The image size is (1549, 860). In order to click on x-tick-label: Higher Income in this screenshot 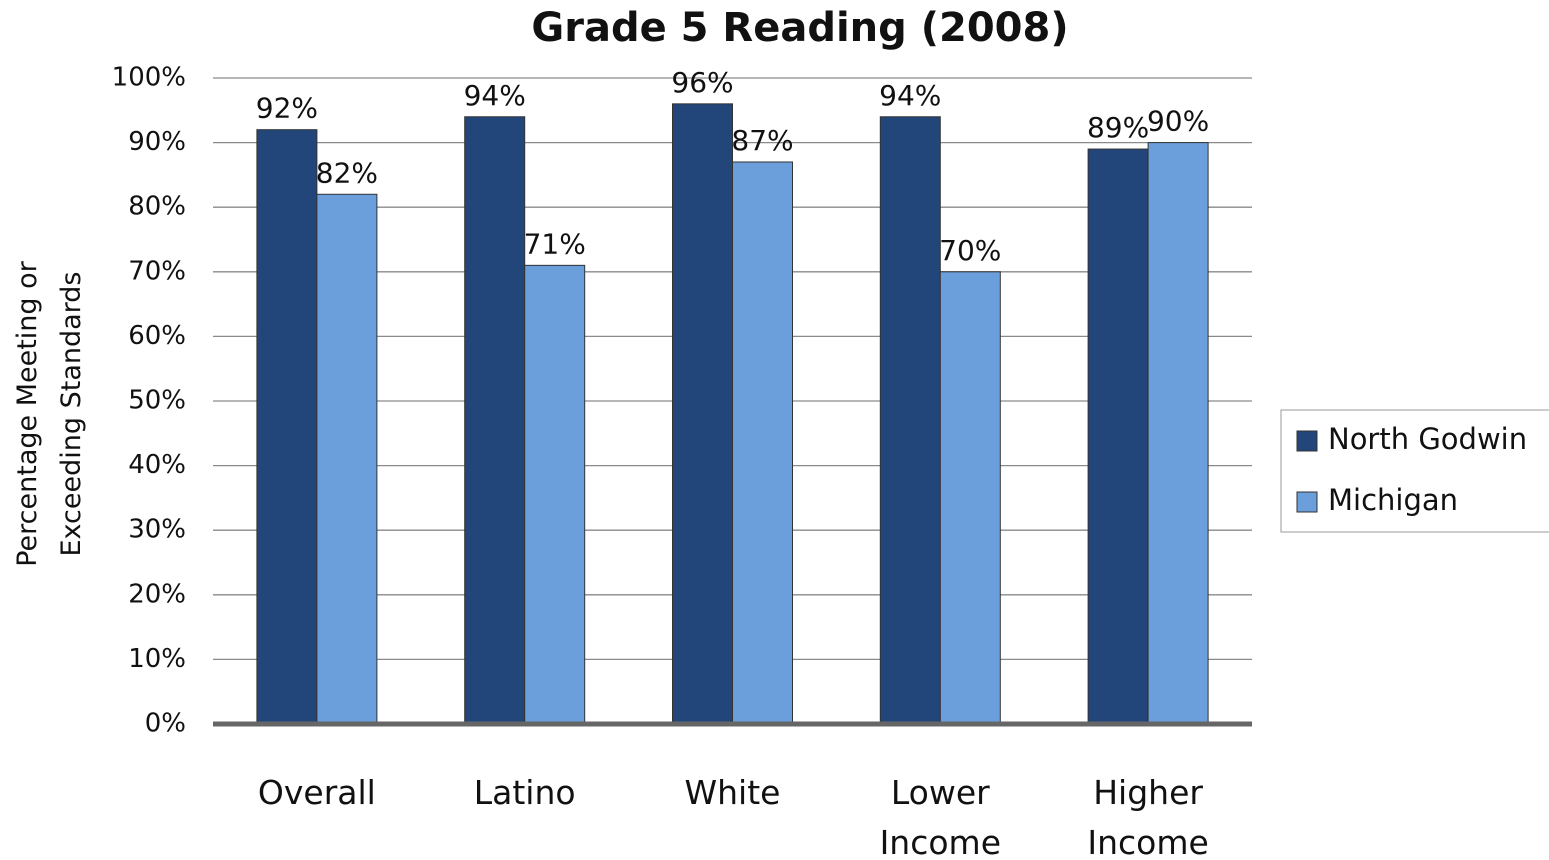, I will do `click(1148, 816)`.